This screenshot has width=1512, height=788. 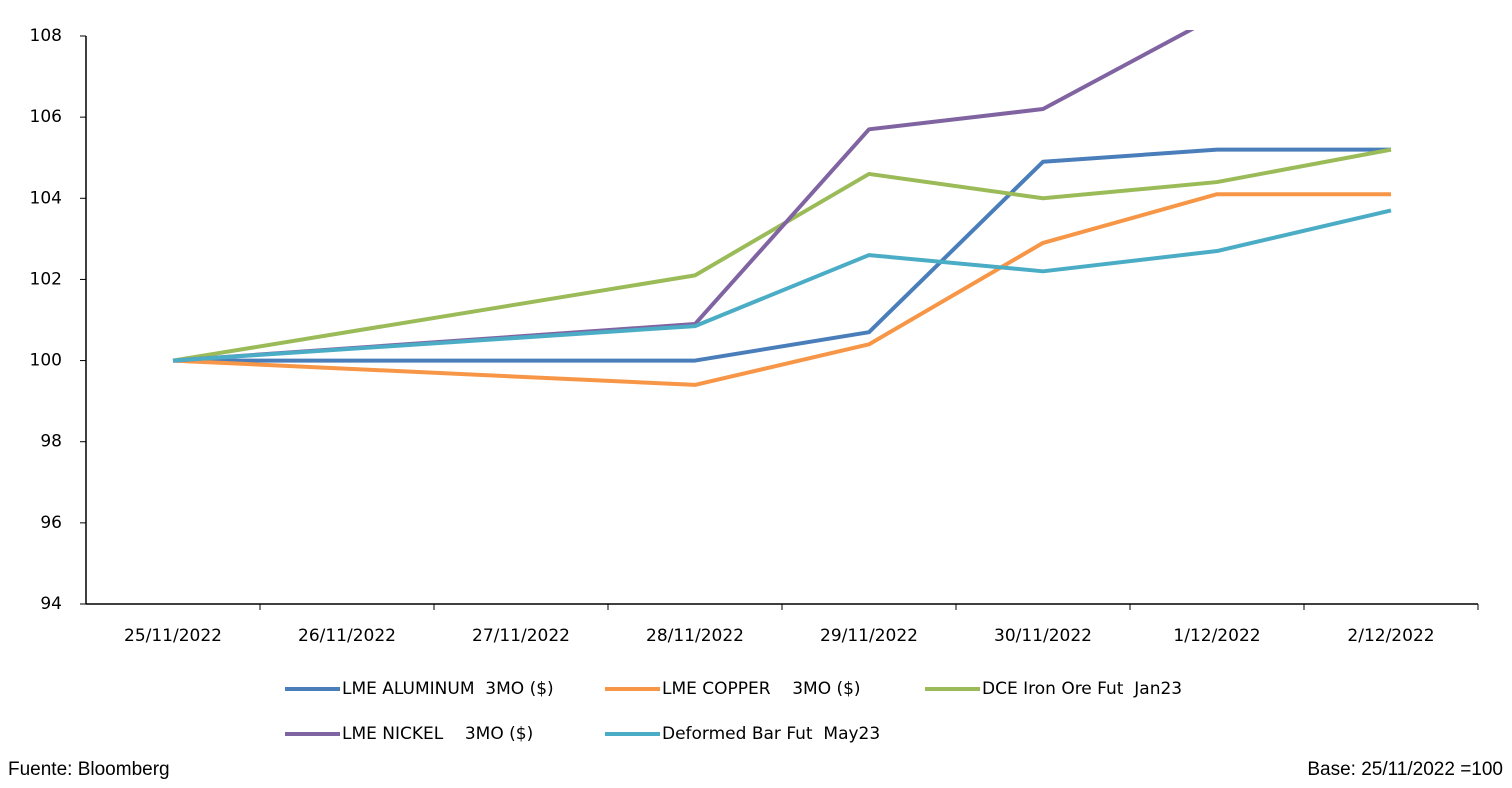 What do you see at coordinates (1390, 636) in the screenshot?
I see `x-tick-label: 2/12/2022` at bounding box center [1390, 636].